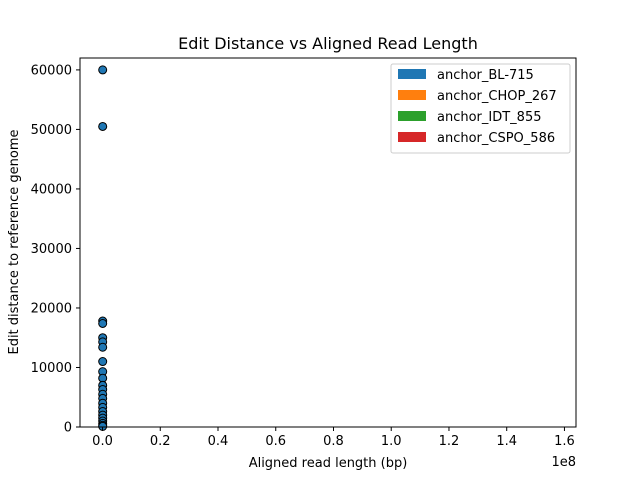  I want to click on y-tick-label: 50000, so click(51, 130).